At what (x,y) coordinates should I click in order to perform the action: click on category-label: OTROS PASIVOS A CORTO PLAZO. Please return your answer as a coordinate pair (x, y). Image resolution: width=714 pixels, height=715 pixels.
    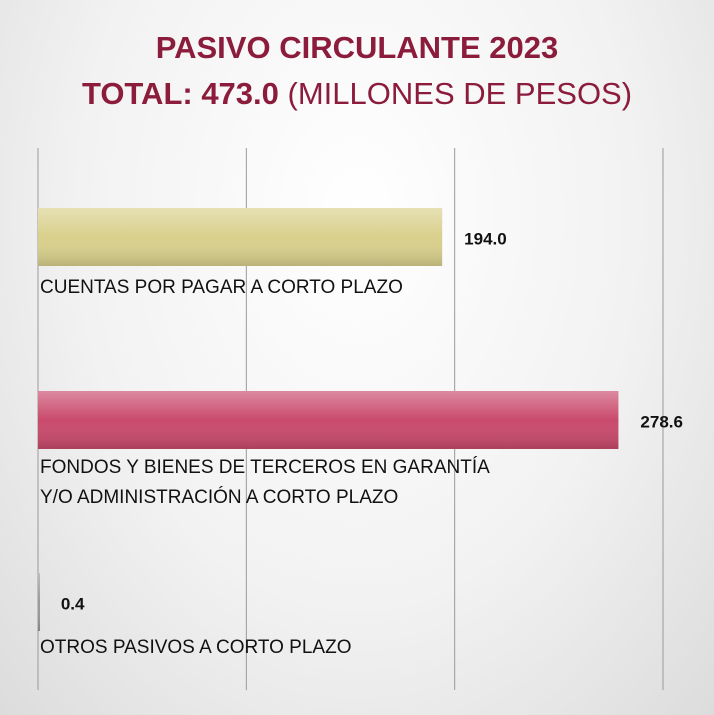
    Looking at the image, I should click on (196, 647).